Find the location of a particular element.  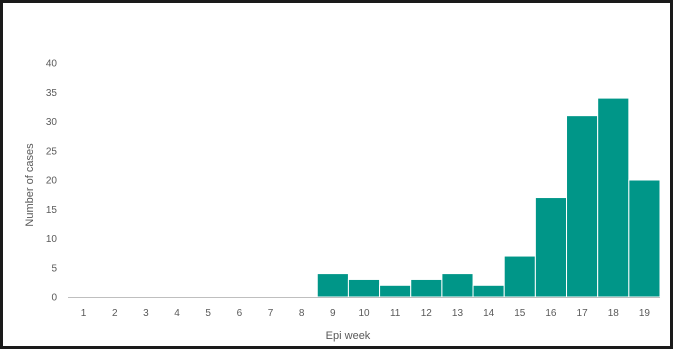

x-tick-label: 5 is located at coordinates (208, 313).